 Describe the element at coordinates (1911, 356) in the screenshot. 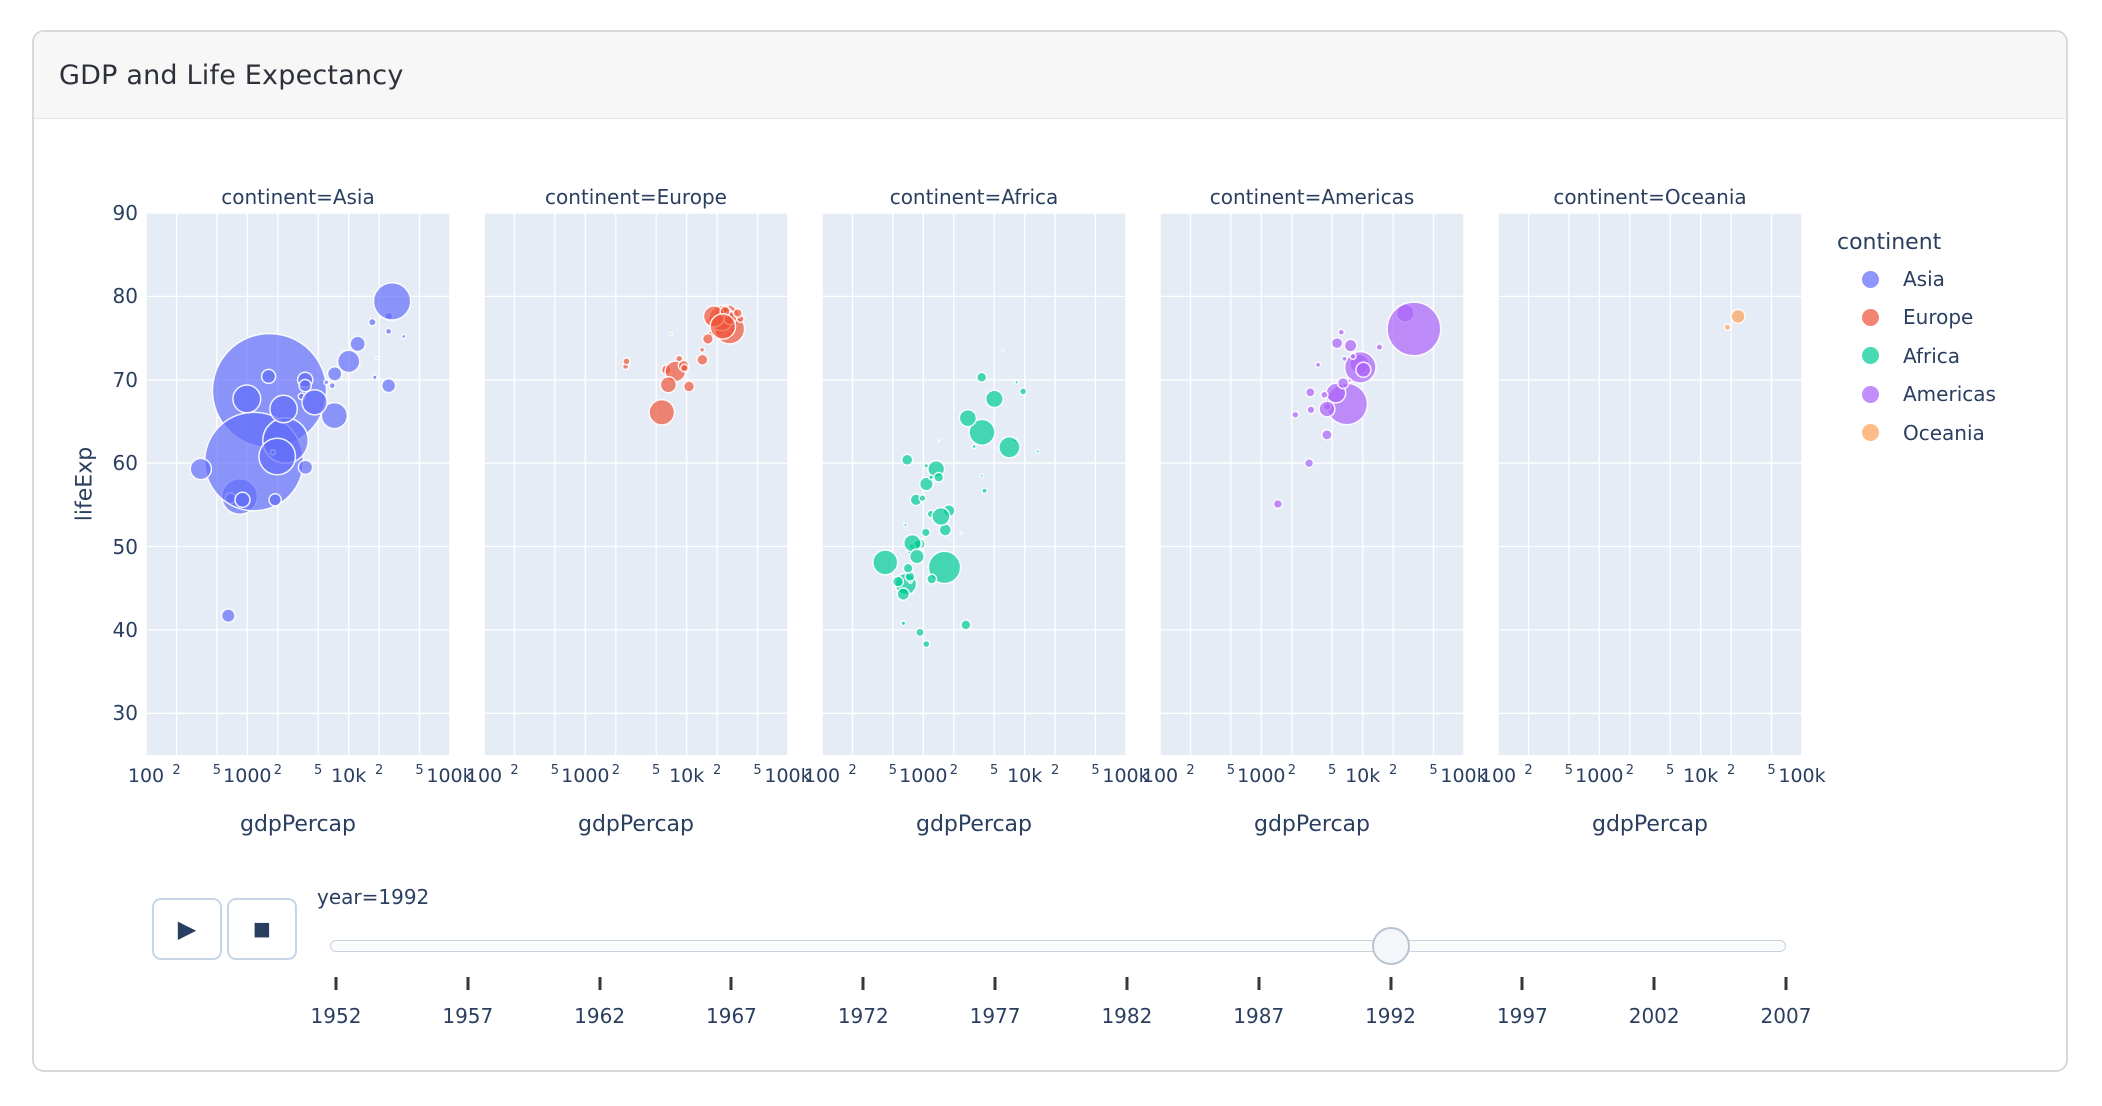

I see `legend-item-africa: Africa` at that location.